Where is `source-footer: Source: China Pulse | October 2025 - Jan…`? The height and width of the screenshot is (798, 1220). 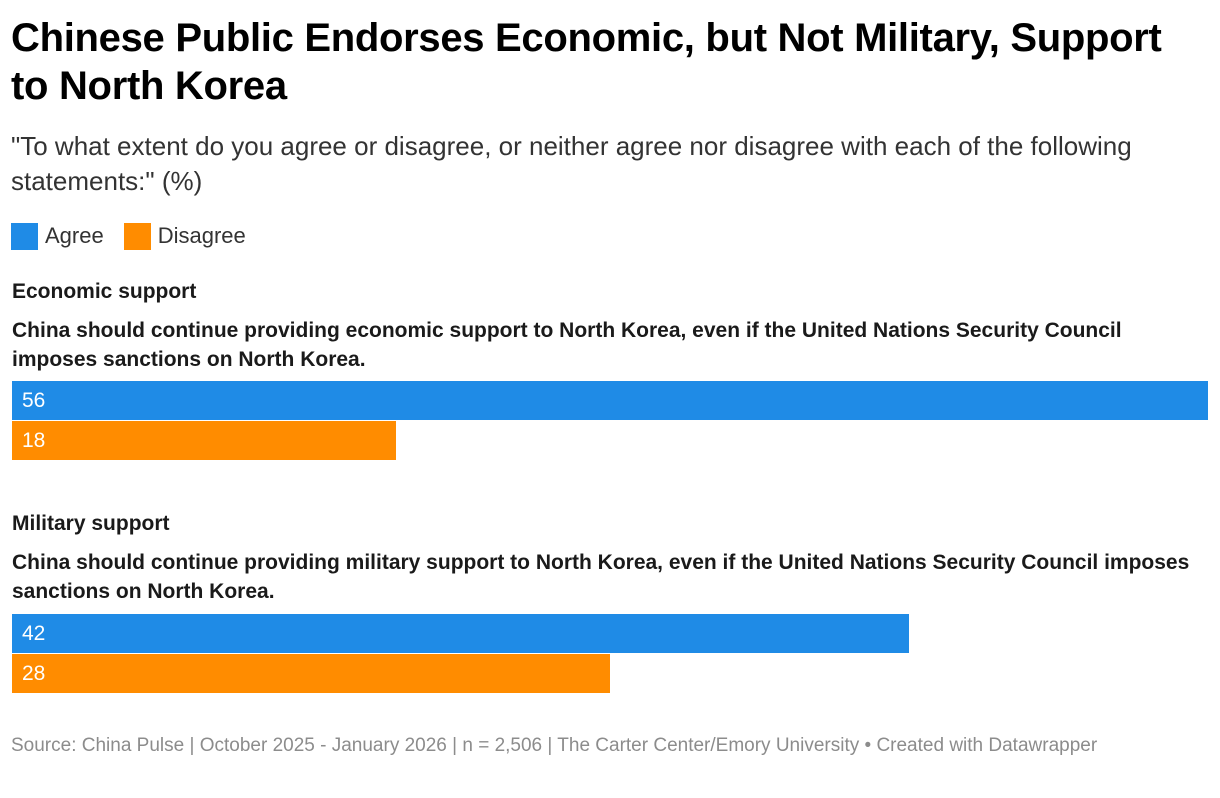 source-footer: Source: China Pulse | October 2025 - Jan… is located at coordinates (554, 745).